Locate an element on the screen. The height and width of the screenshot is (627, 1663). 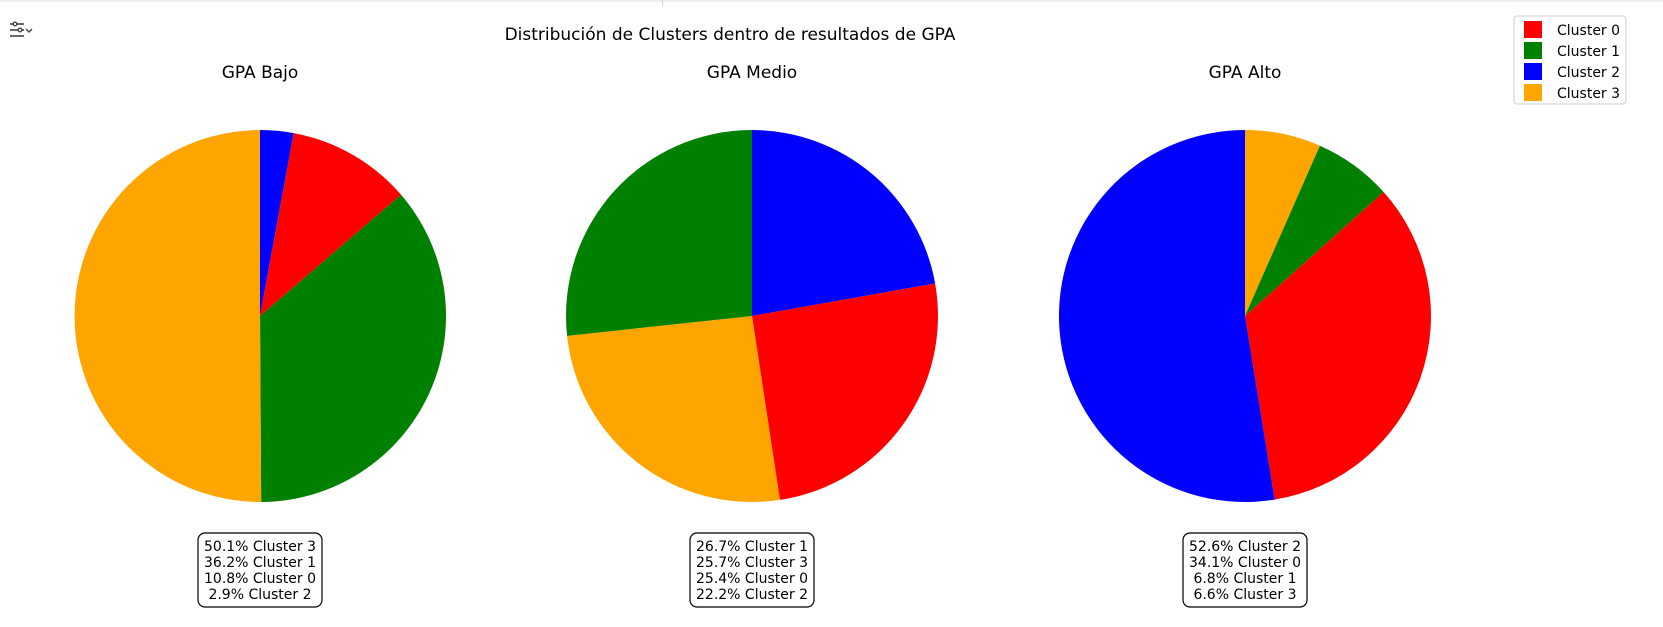
gpa-medio-summary-line: 22.2% Cluster 2 is located at coordinates (752, 595).